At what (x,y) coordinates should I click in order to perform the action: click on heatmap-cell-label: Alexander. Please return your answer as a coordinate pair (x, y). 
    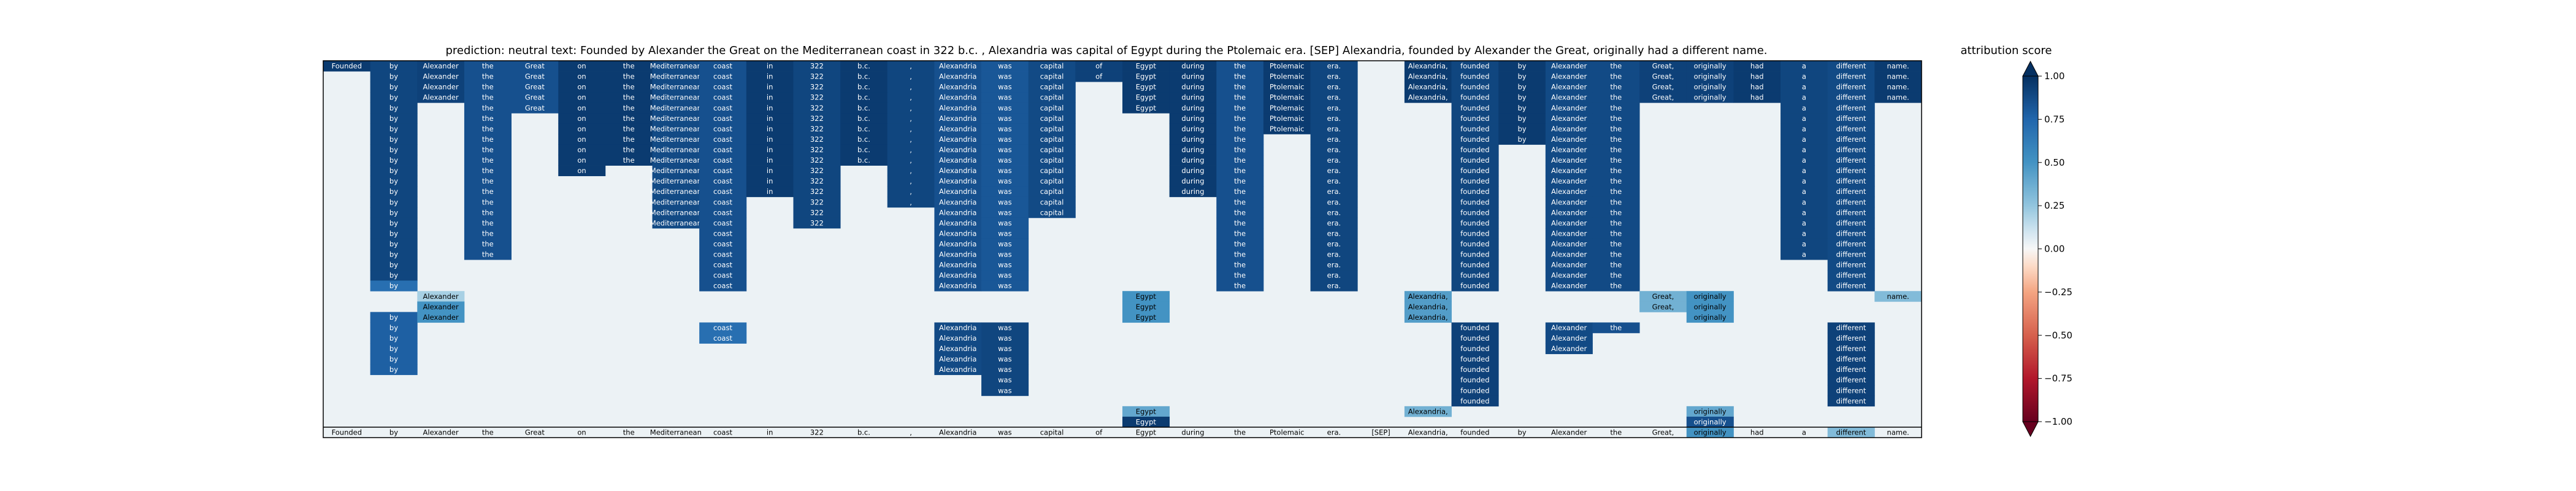
    Looking at the image, I should click on (1569, 286).